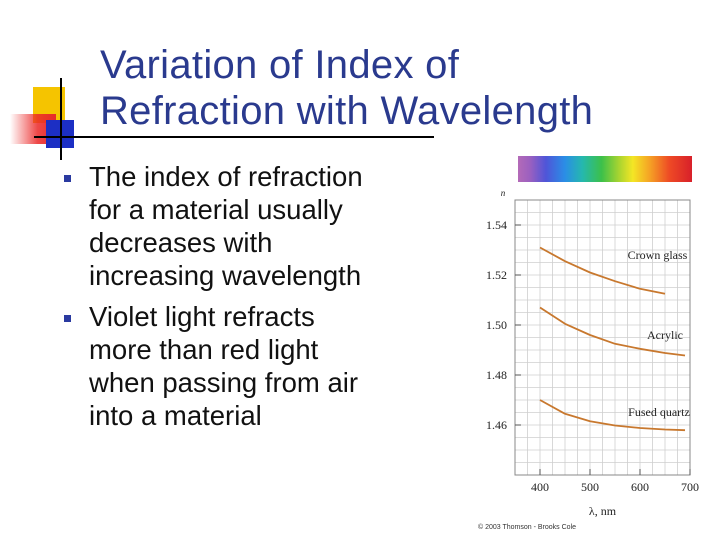 This screenshot has height=539, width=720. What do you see at coordinates (347, 111) in the screenshot?
I see `title-line: Refraction with Wavelength` at bounding box center [347, 111].